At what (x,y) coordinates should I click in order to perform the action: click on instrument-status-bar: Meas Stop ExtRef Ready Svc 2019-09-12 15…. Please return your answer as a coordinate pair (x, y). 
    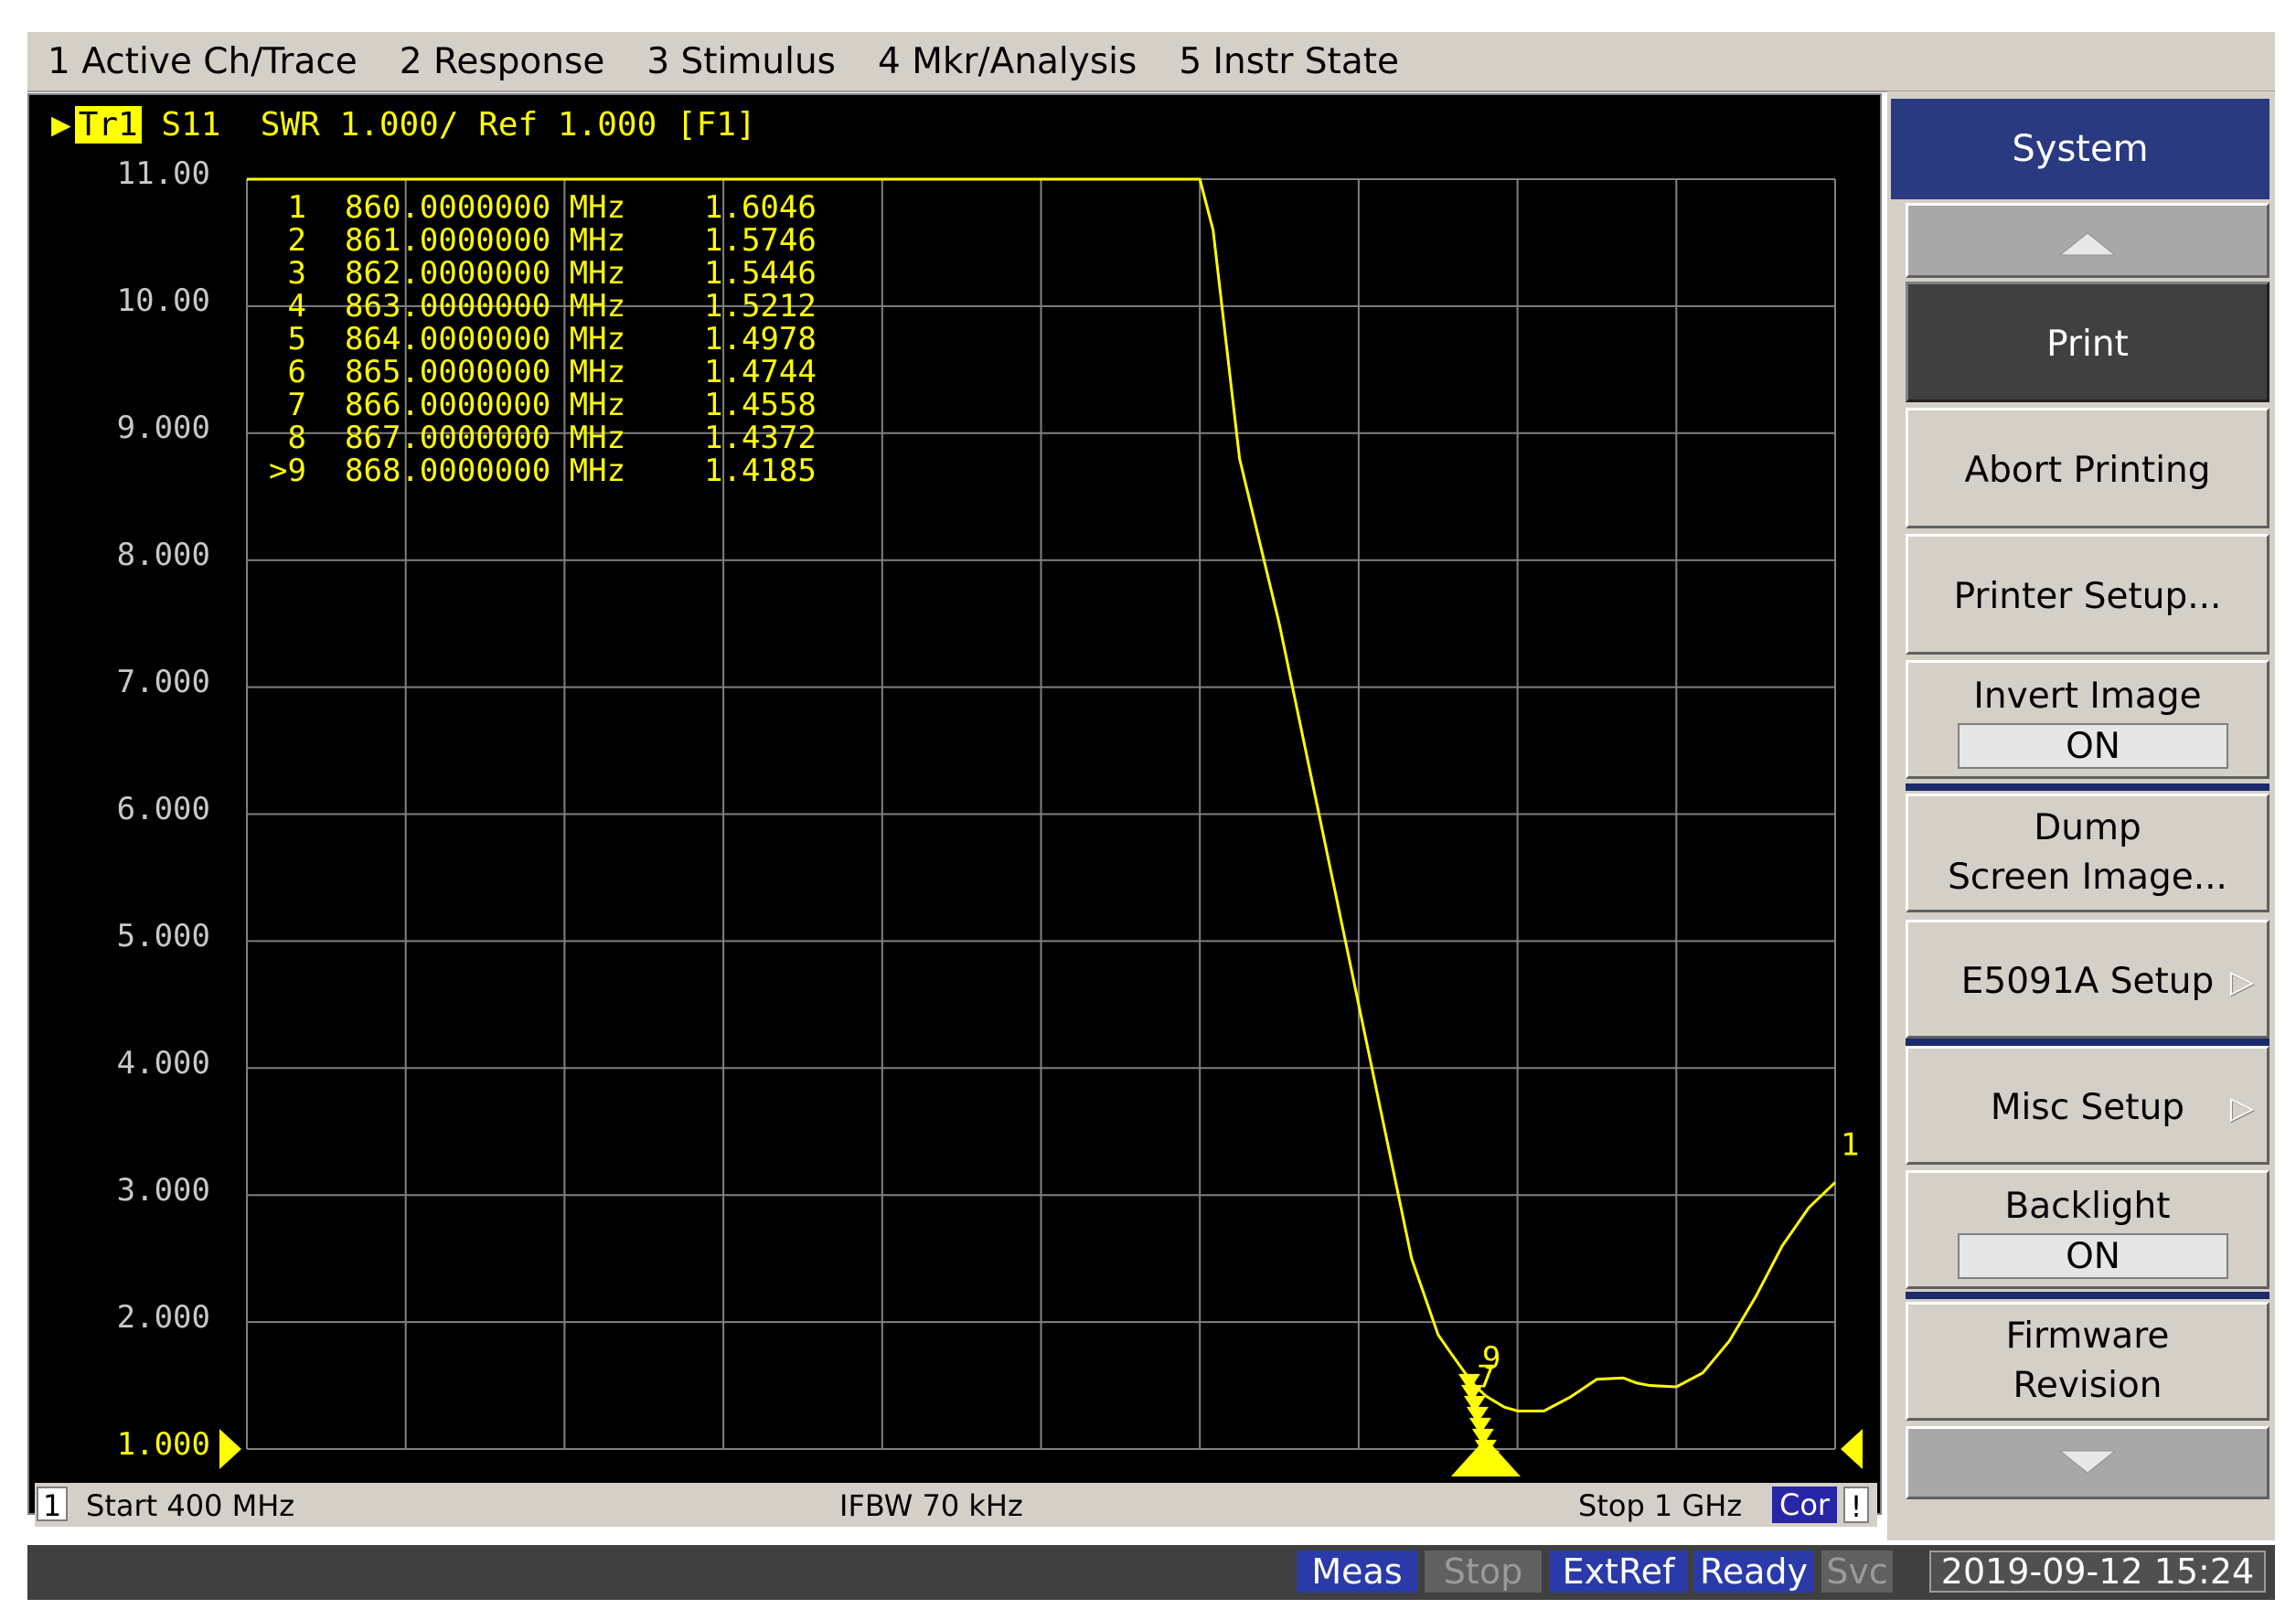
    Looking at the image, I should click on (1151, 1573).